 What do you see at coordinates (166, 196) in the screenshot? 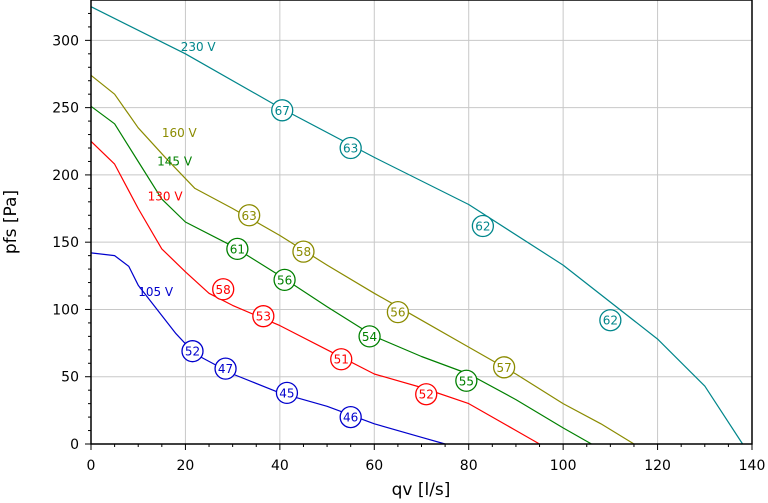
I see `series-label: 130 V` at bounding box center [166, 196].